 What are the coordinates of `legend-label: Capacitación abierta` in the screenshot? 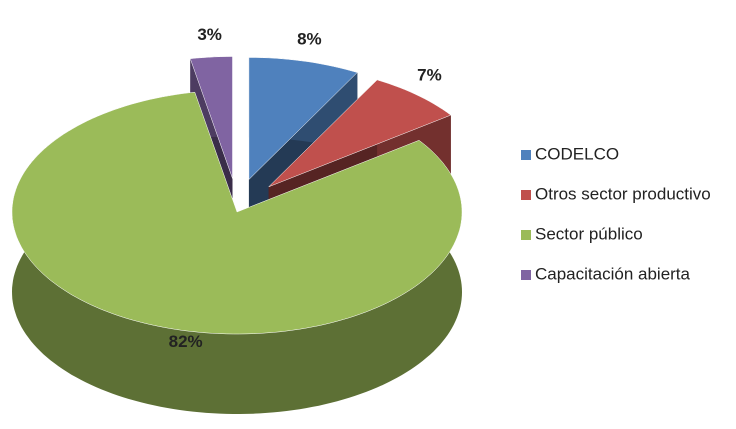 It's located at (613, 273).